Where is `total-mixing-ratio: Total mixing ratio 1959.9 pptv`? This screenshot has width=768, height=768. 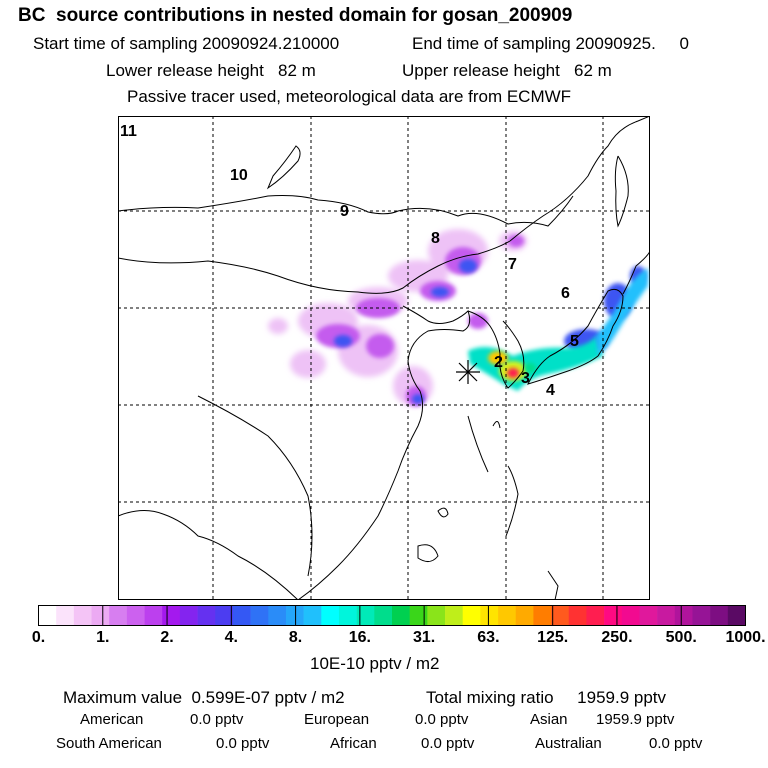
total-mixing-ratio: Total mixing ratio 1959.9 pptv is located at coordinates (546, 697).